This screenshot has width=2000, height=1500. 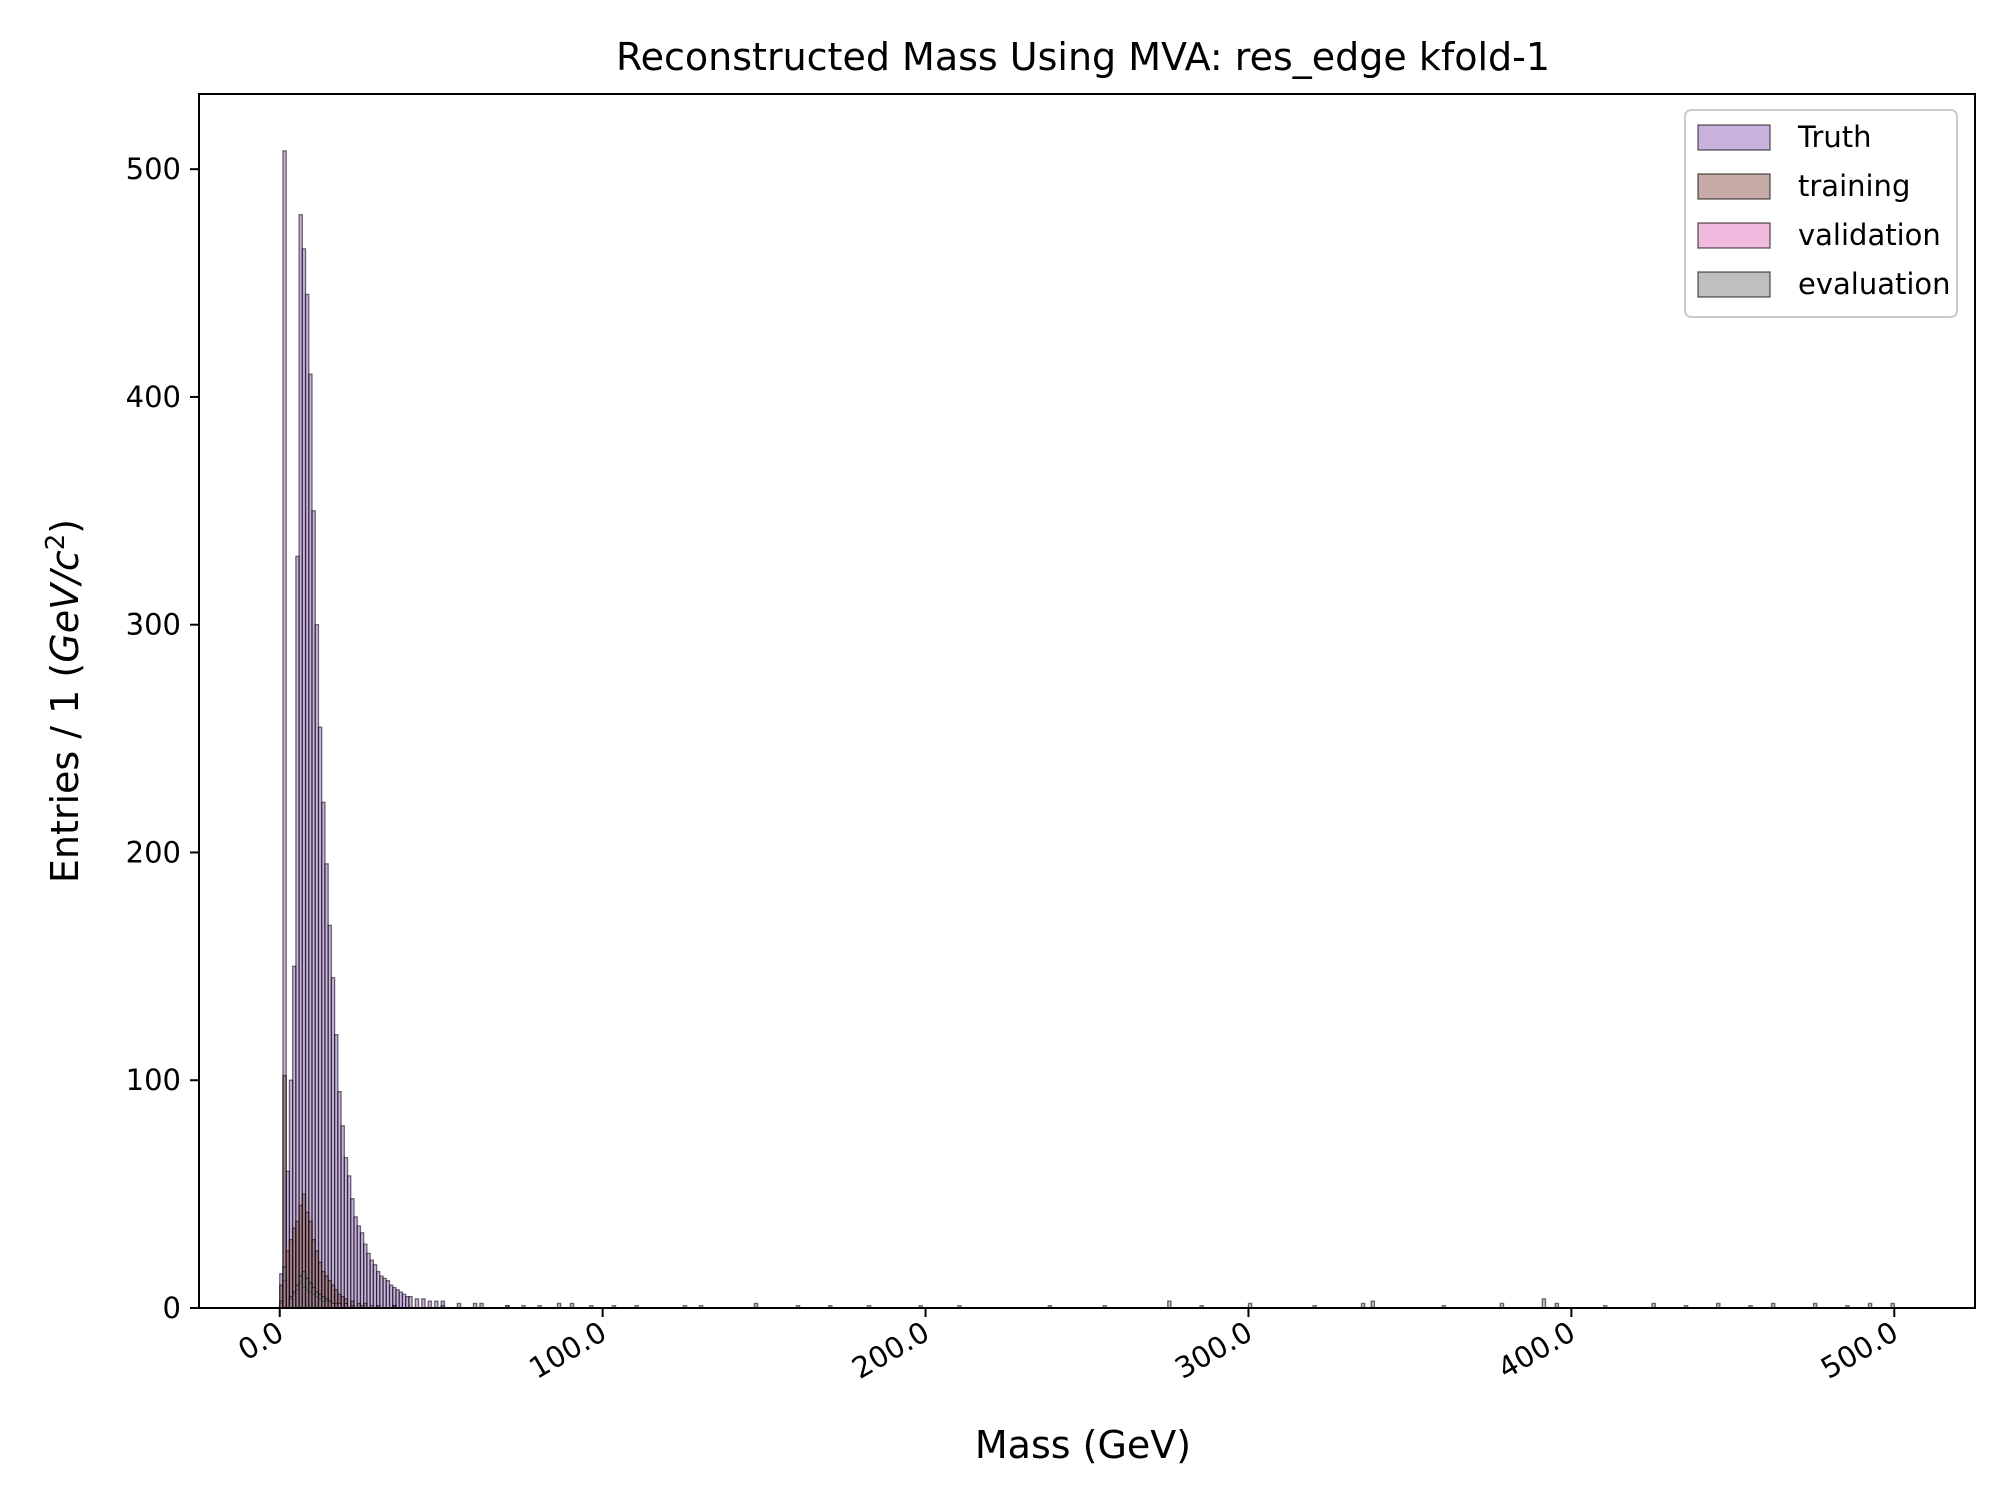 I want to click on legend-label-evaluation: evaluation, so click(x=1874, y=284).